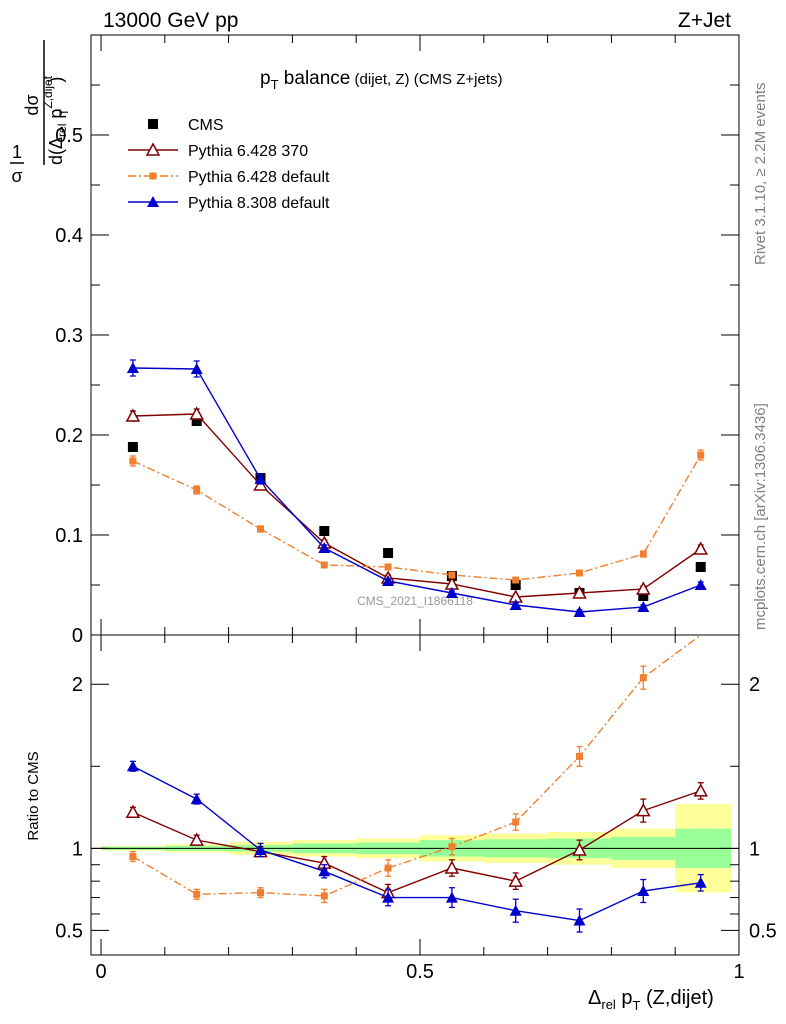 This screenshot has height=1024, width=786. I want to click on legend-label: Pythia 6.428 370, so click(248, 151).